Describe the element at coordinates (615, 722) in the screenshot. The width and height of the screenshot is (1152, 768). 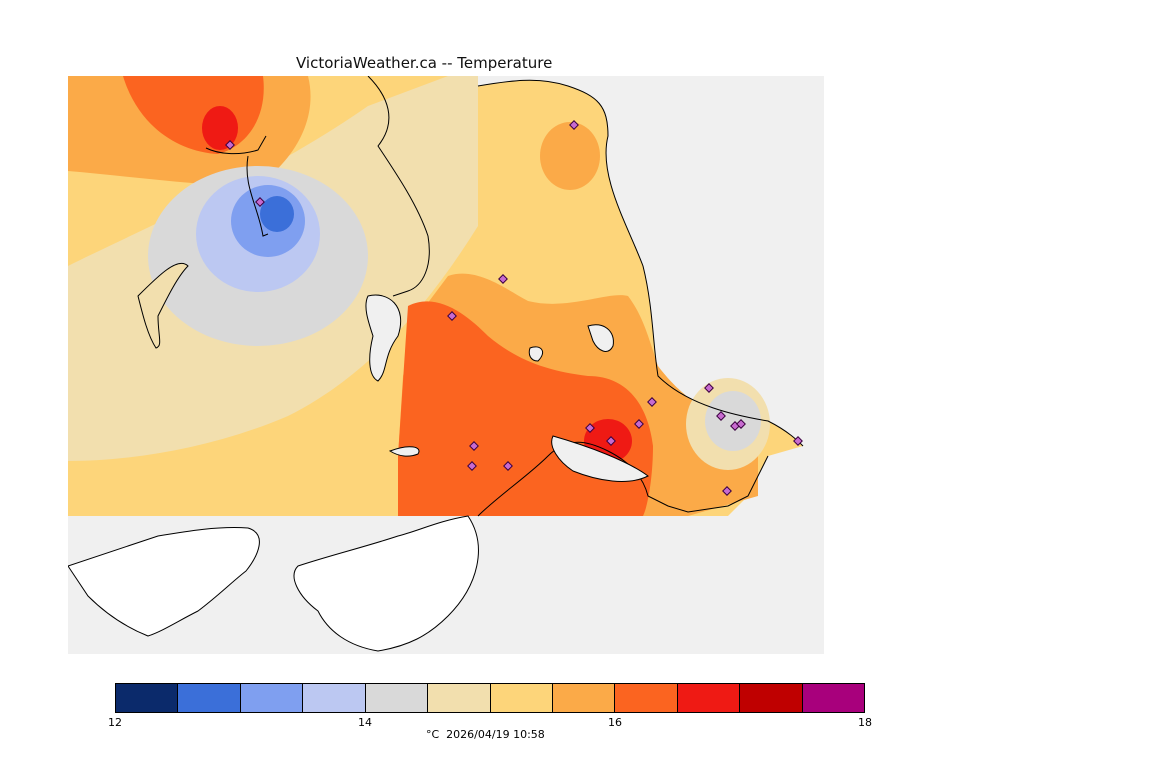
I see `legend-tick-label: 16` at that location.